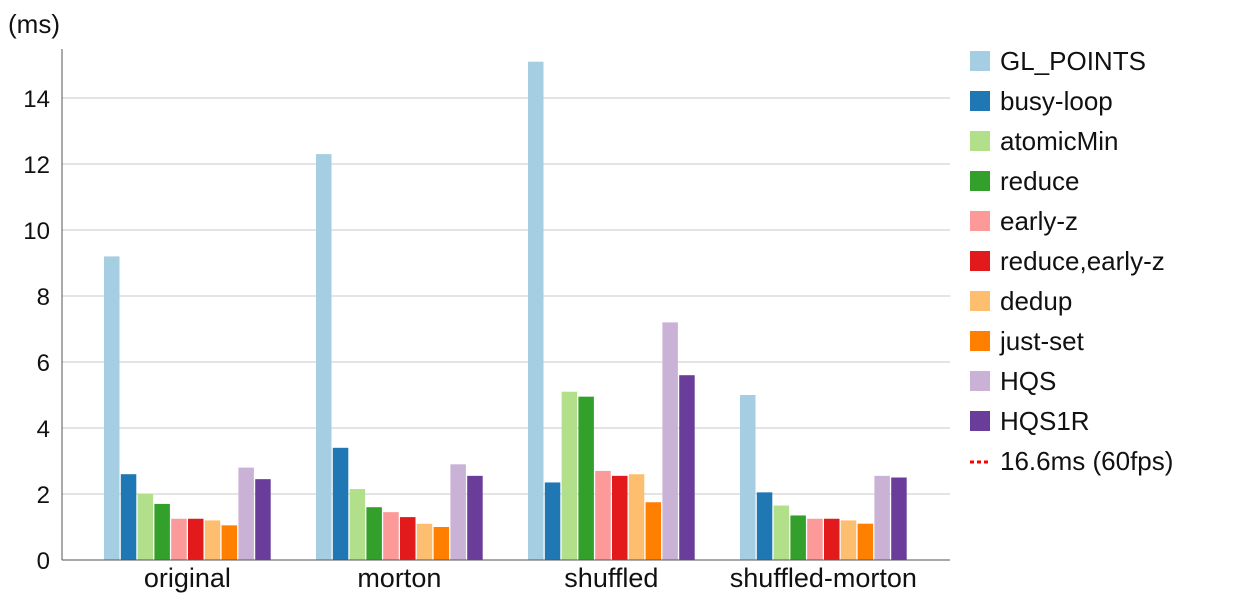 This screenshot has width=1240, height=600. I want to click on bar-atomicmin-shuffled-morton, so click(781, 532).